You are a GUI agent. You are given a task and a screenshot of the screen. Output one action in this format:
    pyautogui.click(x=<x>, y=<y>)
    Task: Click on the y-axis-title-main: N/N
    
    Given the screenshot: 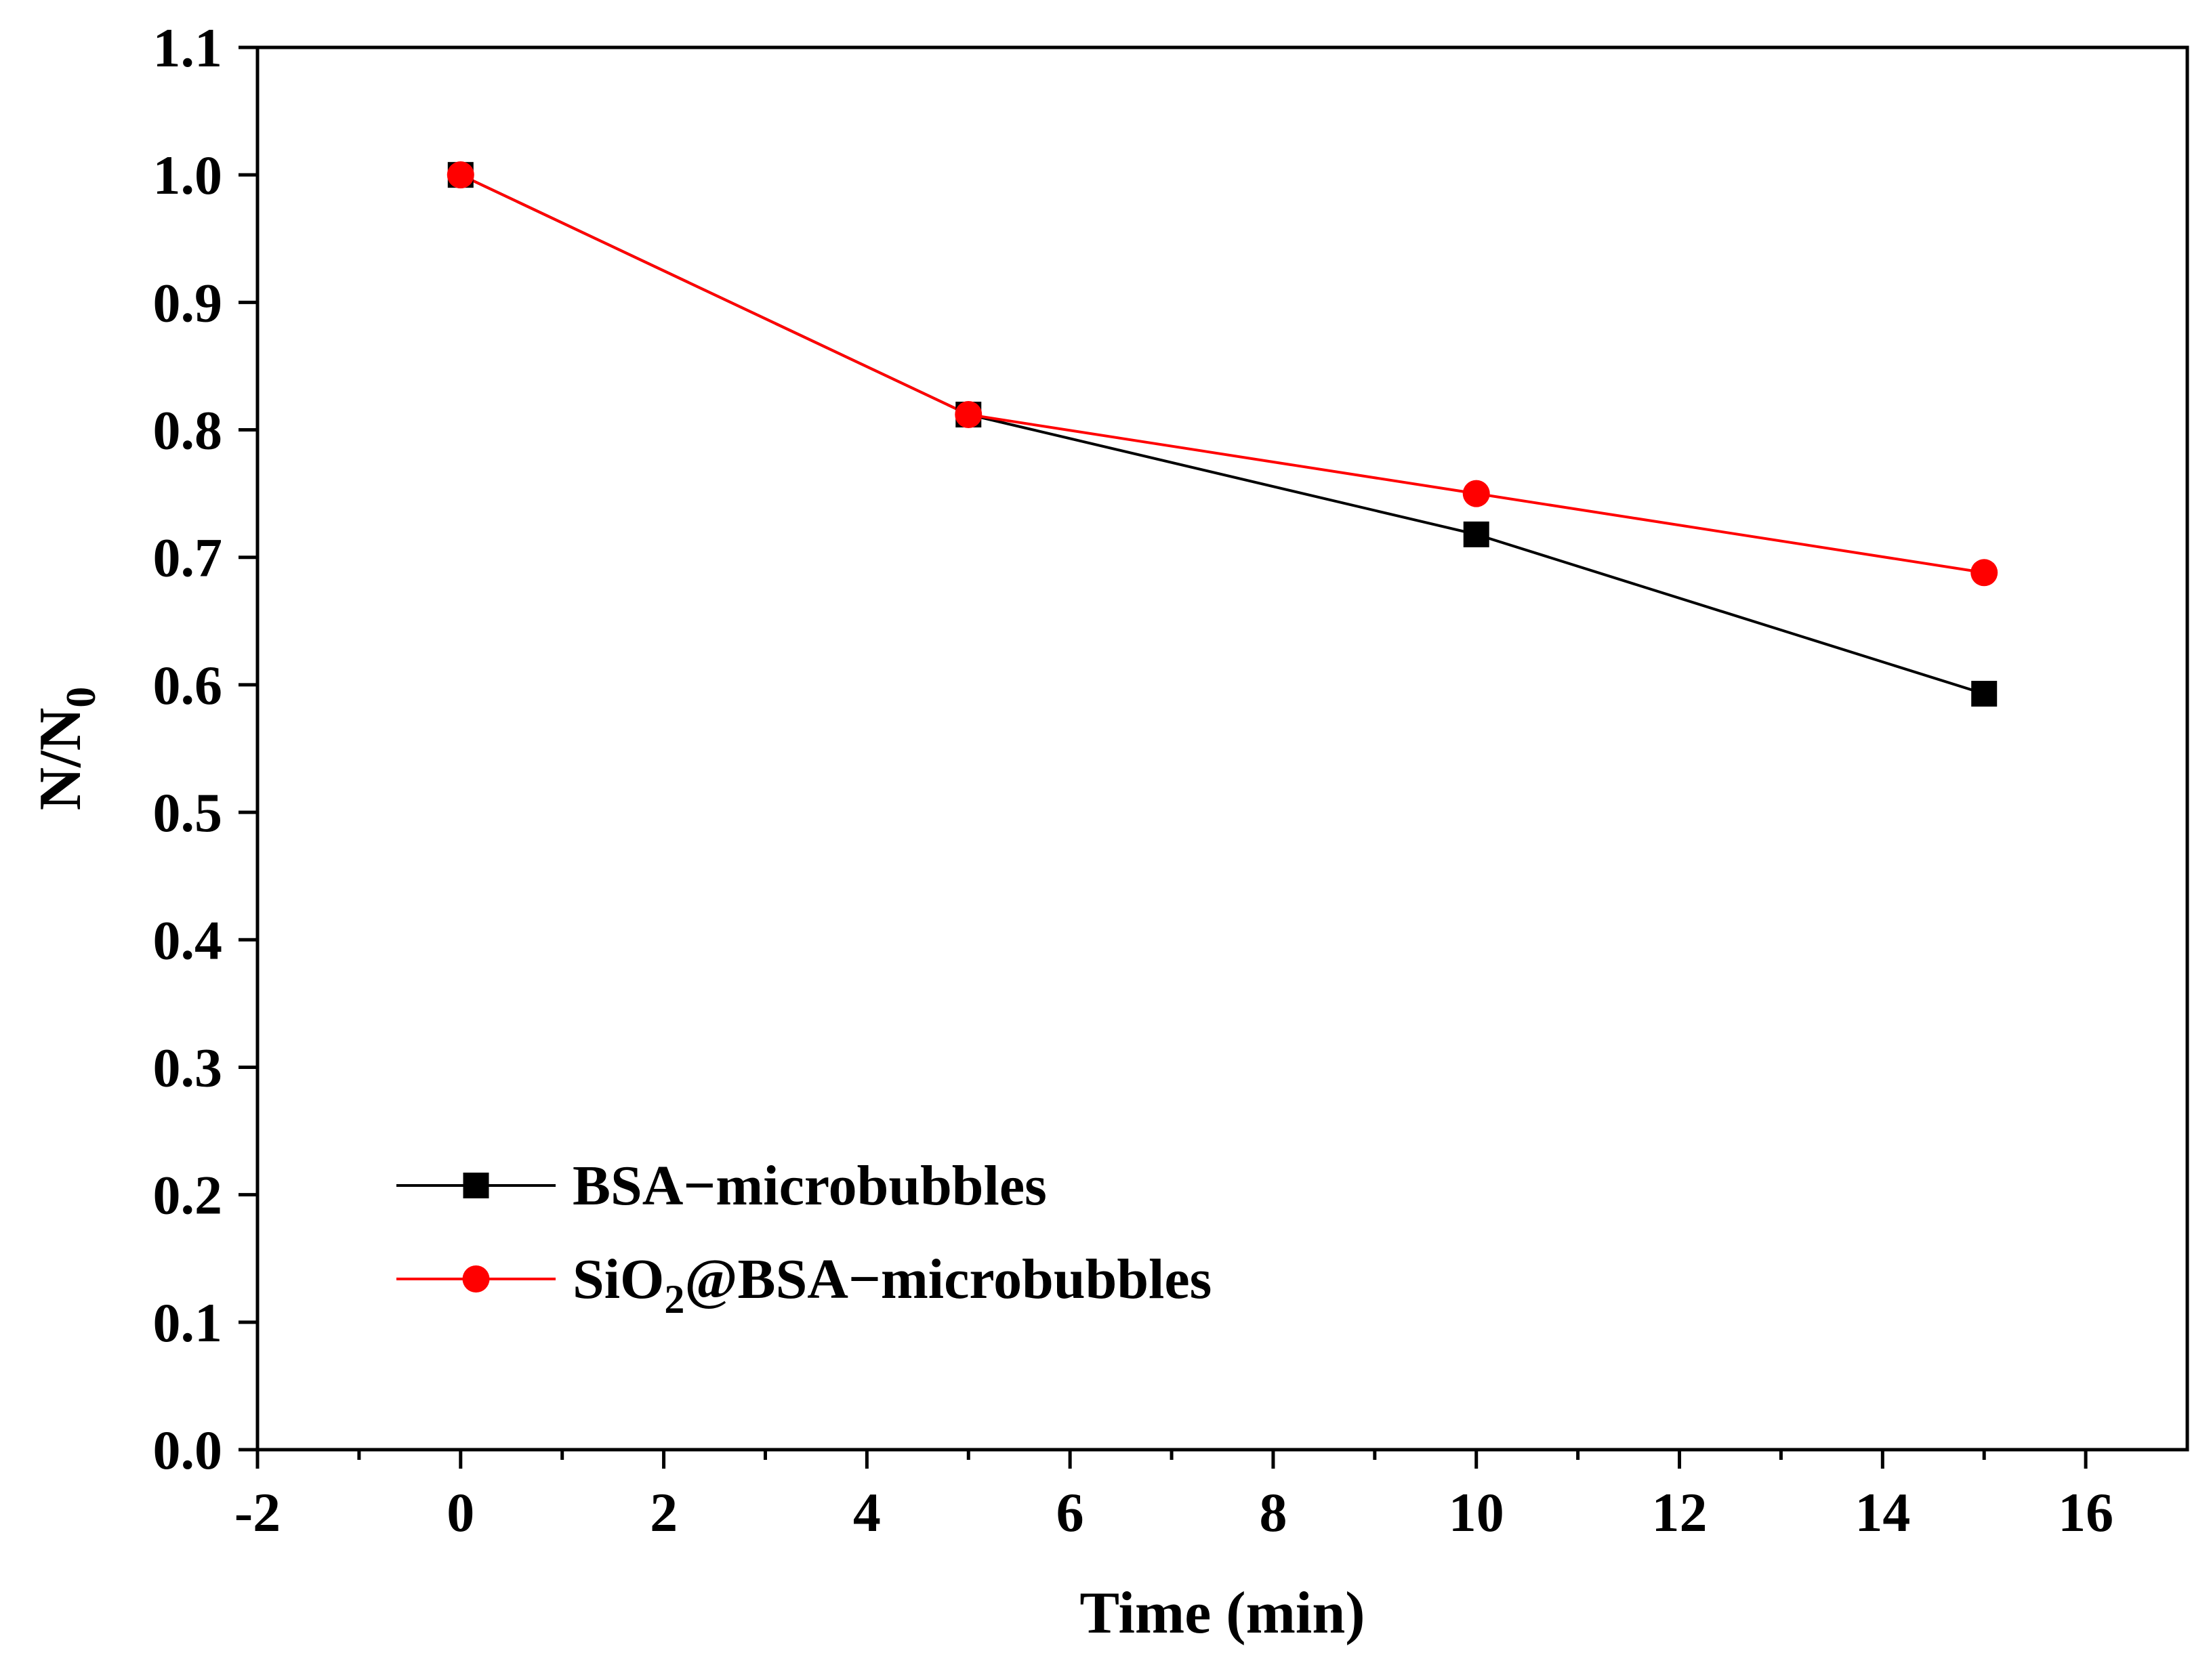 What is the action you would take?
    pyautogui.click(x=61, y=759)
    